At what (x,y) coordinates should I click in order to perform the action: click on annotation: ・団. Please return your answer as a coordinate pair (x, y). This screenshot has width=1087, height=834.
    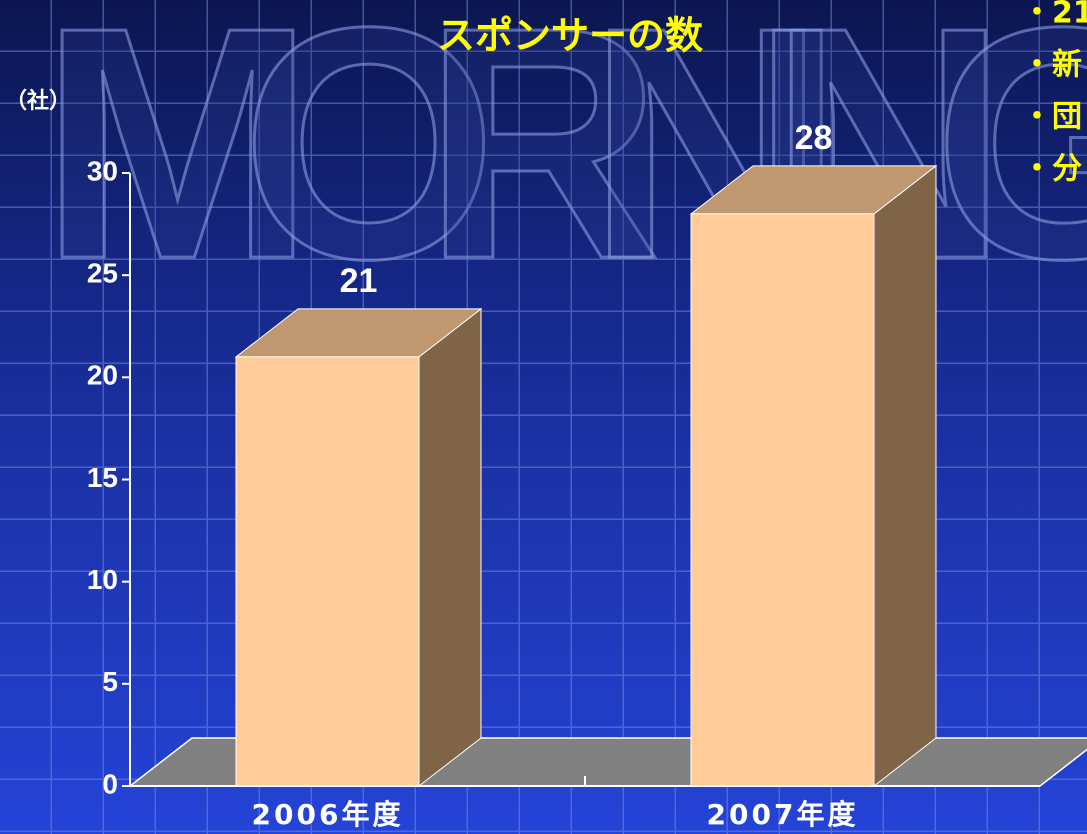
    Looking at the image, I should click on (1052, 117).